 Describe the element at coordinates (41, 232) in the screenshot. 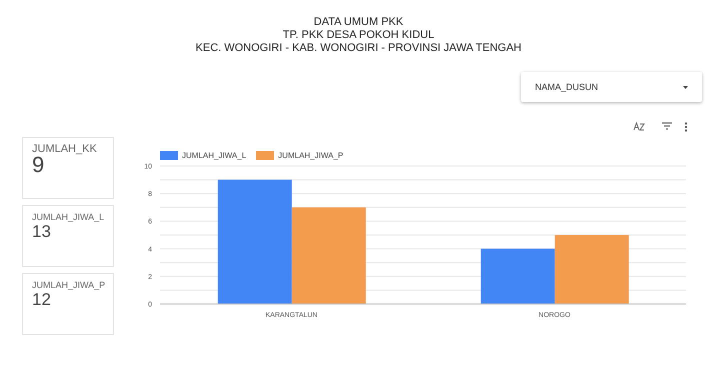

I see `text: 13` at that location.